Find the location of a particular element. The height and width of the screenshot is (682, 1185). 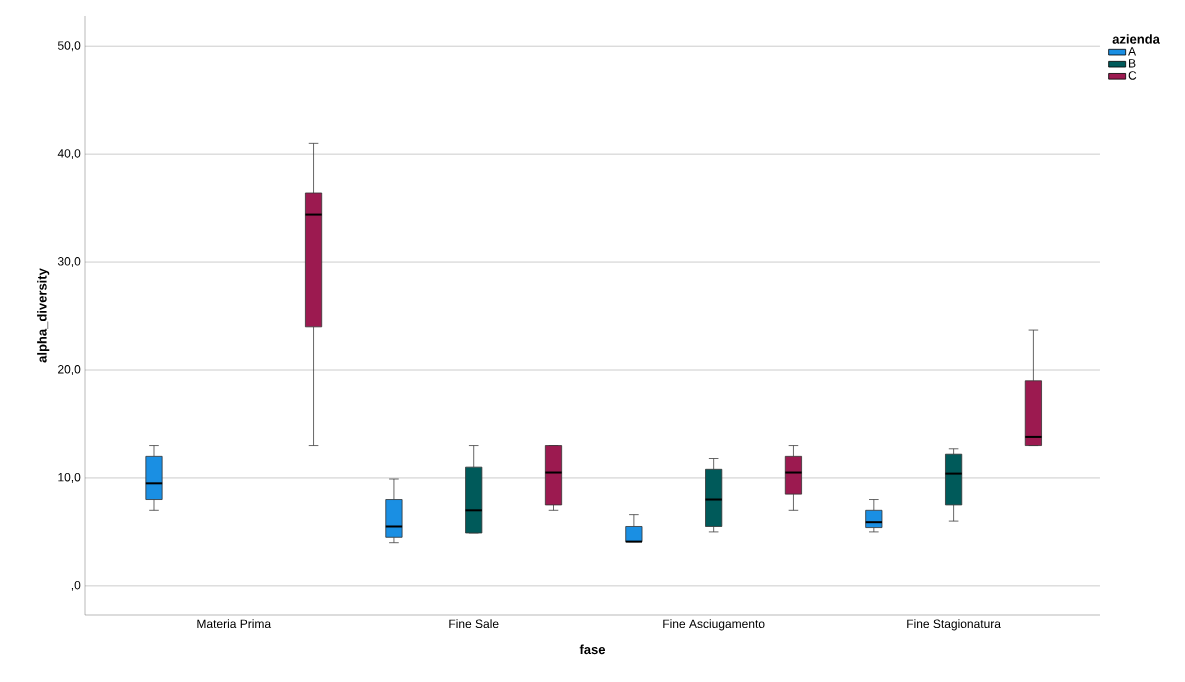

x-axis-title: fase is located at coordinates (592, 649).